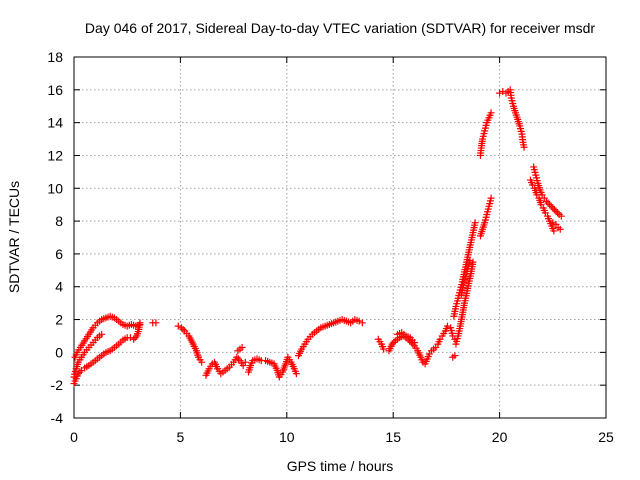  What do you see at coordinates (55, 155) in the screenshot?
I see `y-tick-label: 12` at bounding box center [55, 155].